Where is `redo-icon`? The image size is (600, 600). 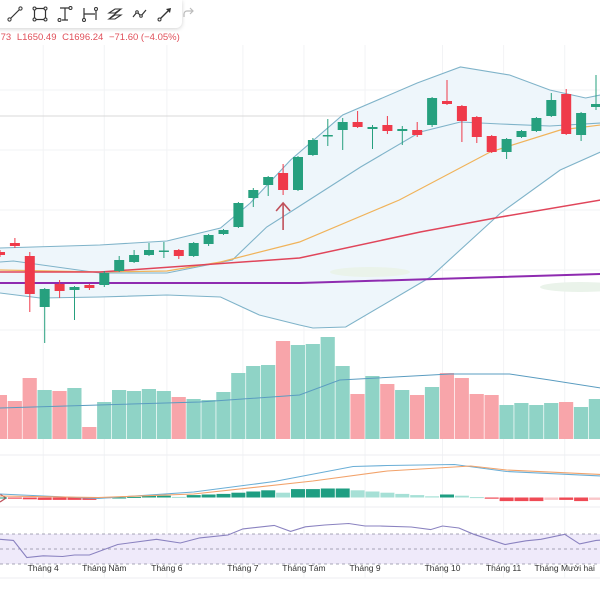
redo-icon is located at coordinates (188, 13).